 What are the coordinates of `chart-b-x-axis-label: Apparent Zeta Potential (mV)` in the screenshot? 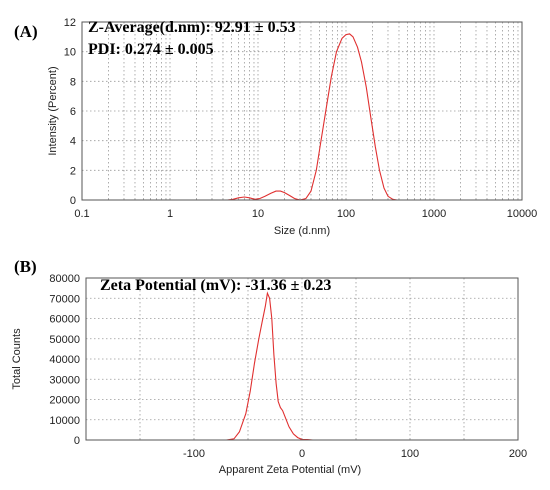 It's located at (290, 470).